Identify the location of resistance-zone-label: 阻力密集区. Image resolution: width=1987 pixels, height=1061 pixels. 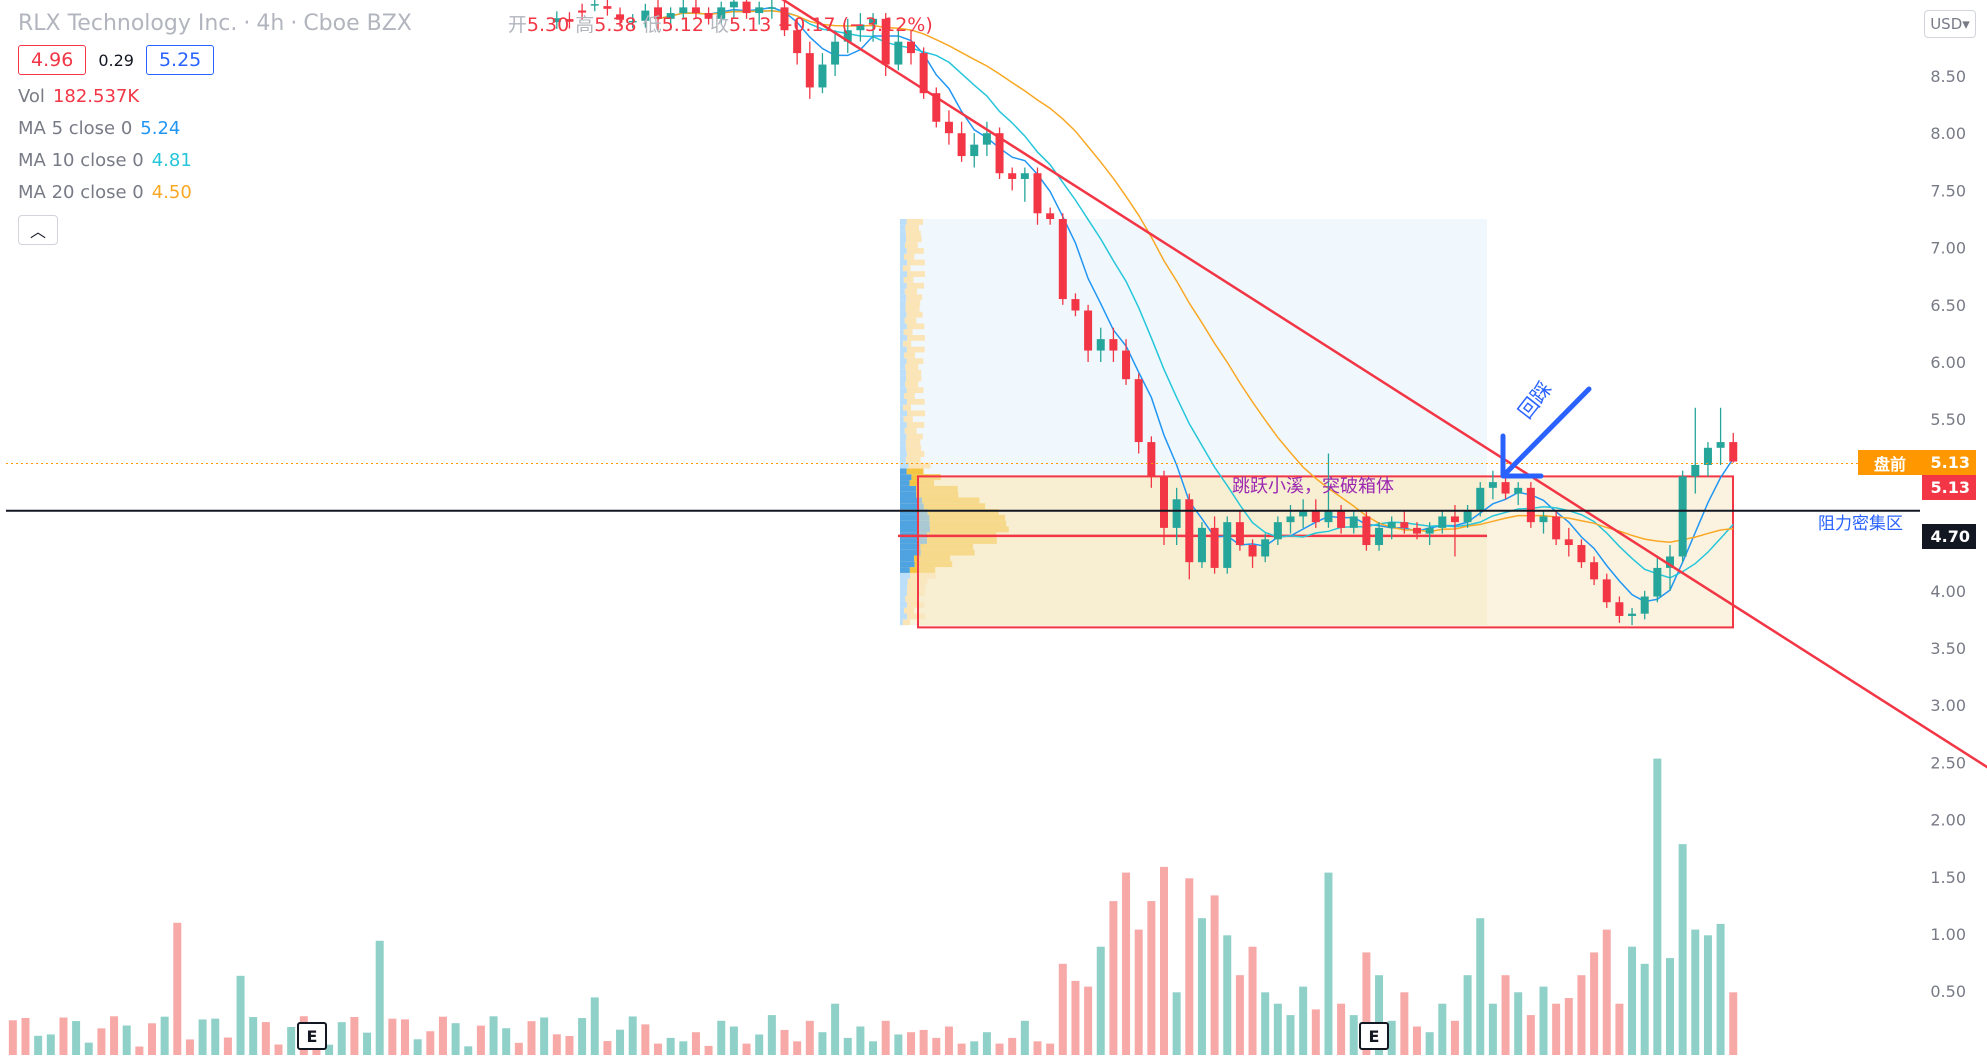
(1860, 524).